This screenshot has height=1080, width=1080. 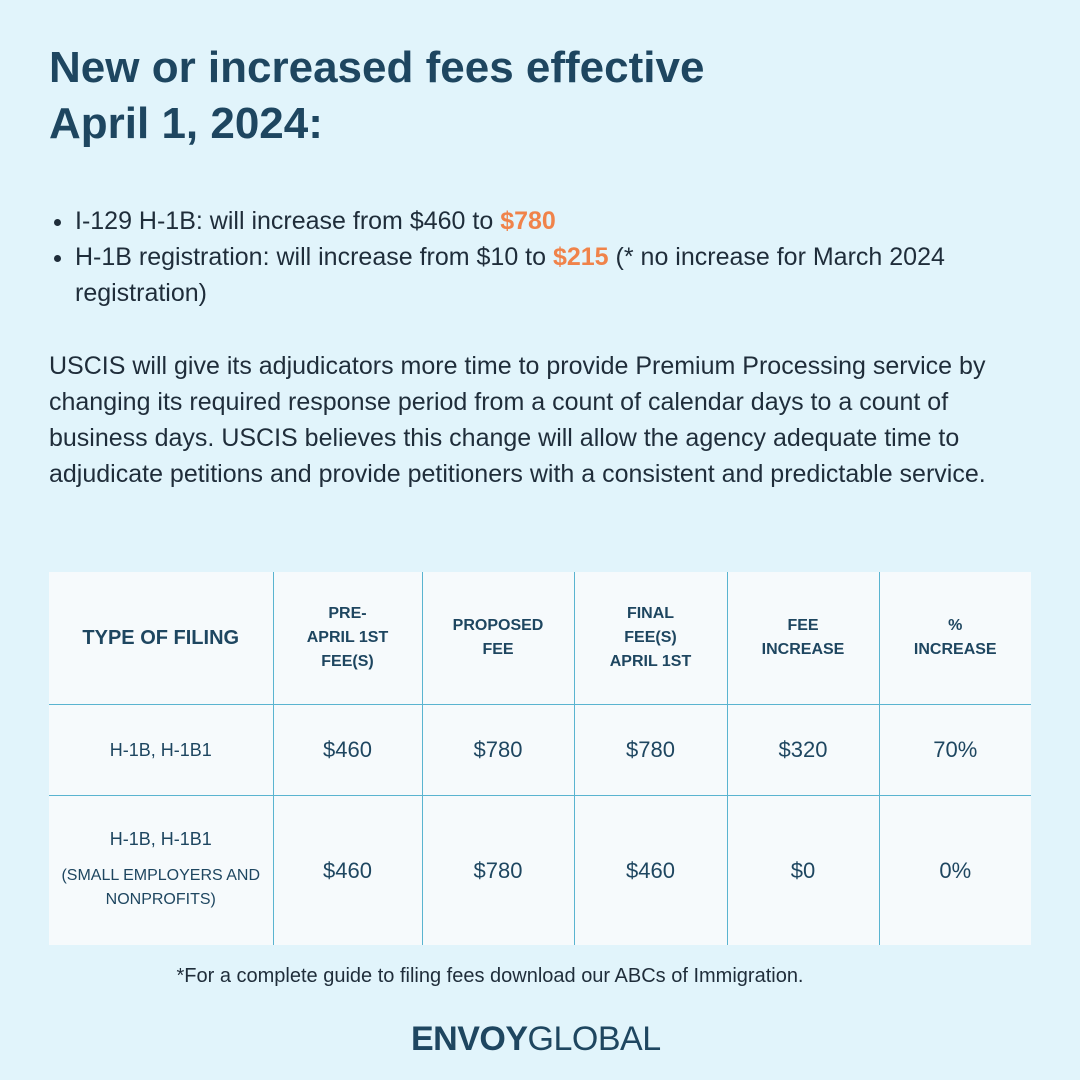 I want to click on column-header: PRE- APRIL 1ST FEE(S), so click(x=347, y=638).